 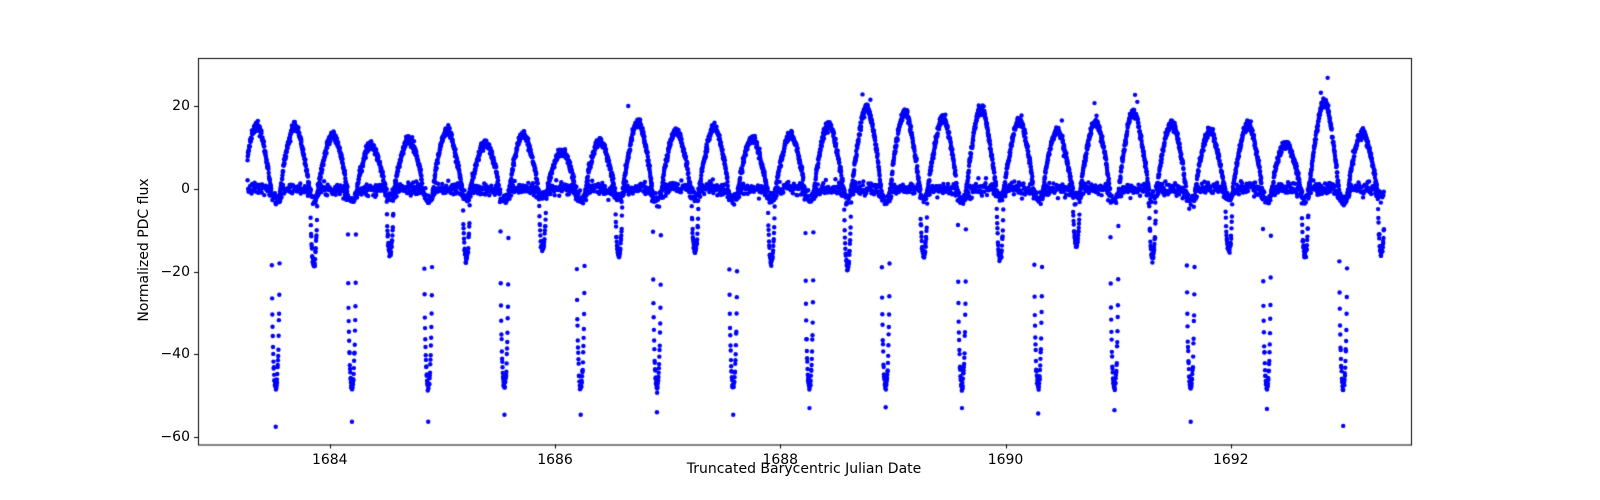 I want to click on y-tick-label: 0, so click(x=185, y=188).